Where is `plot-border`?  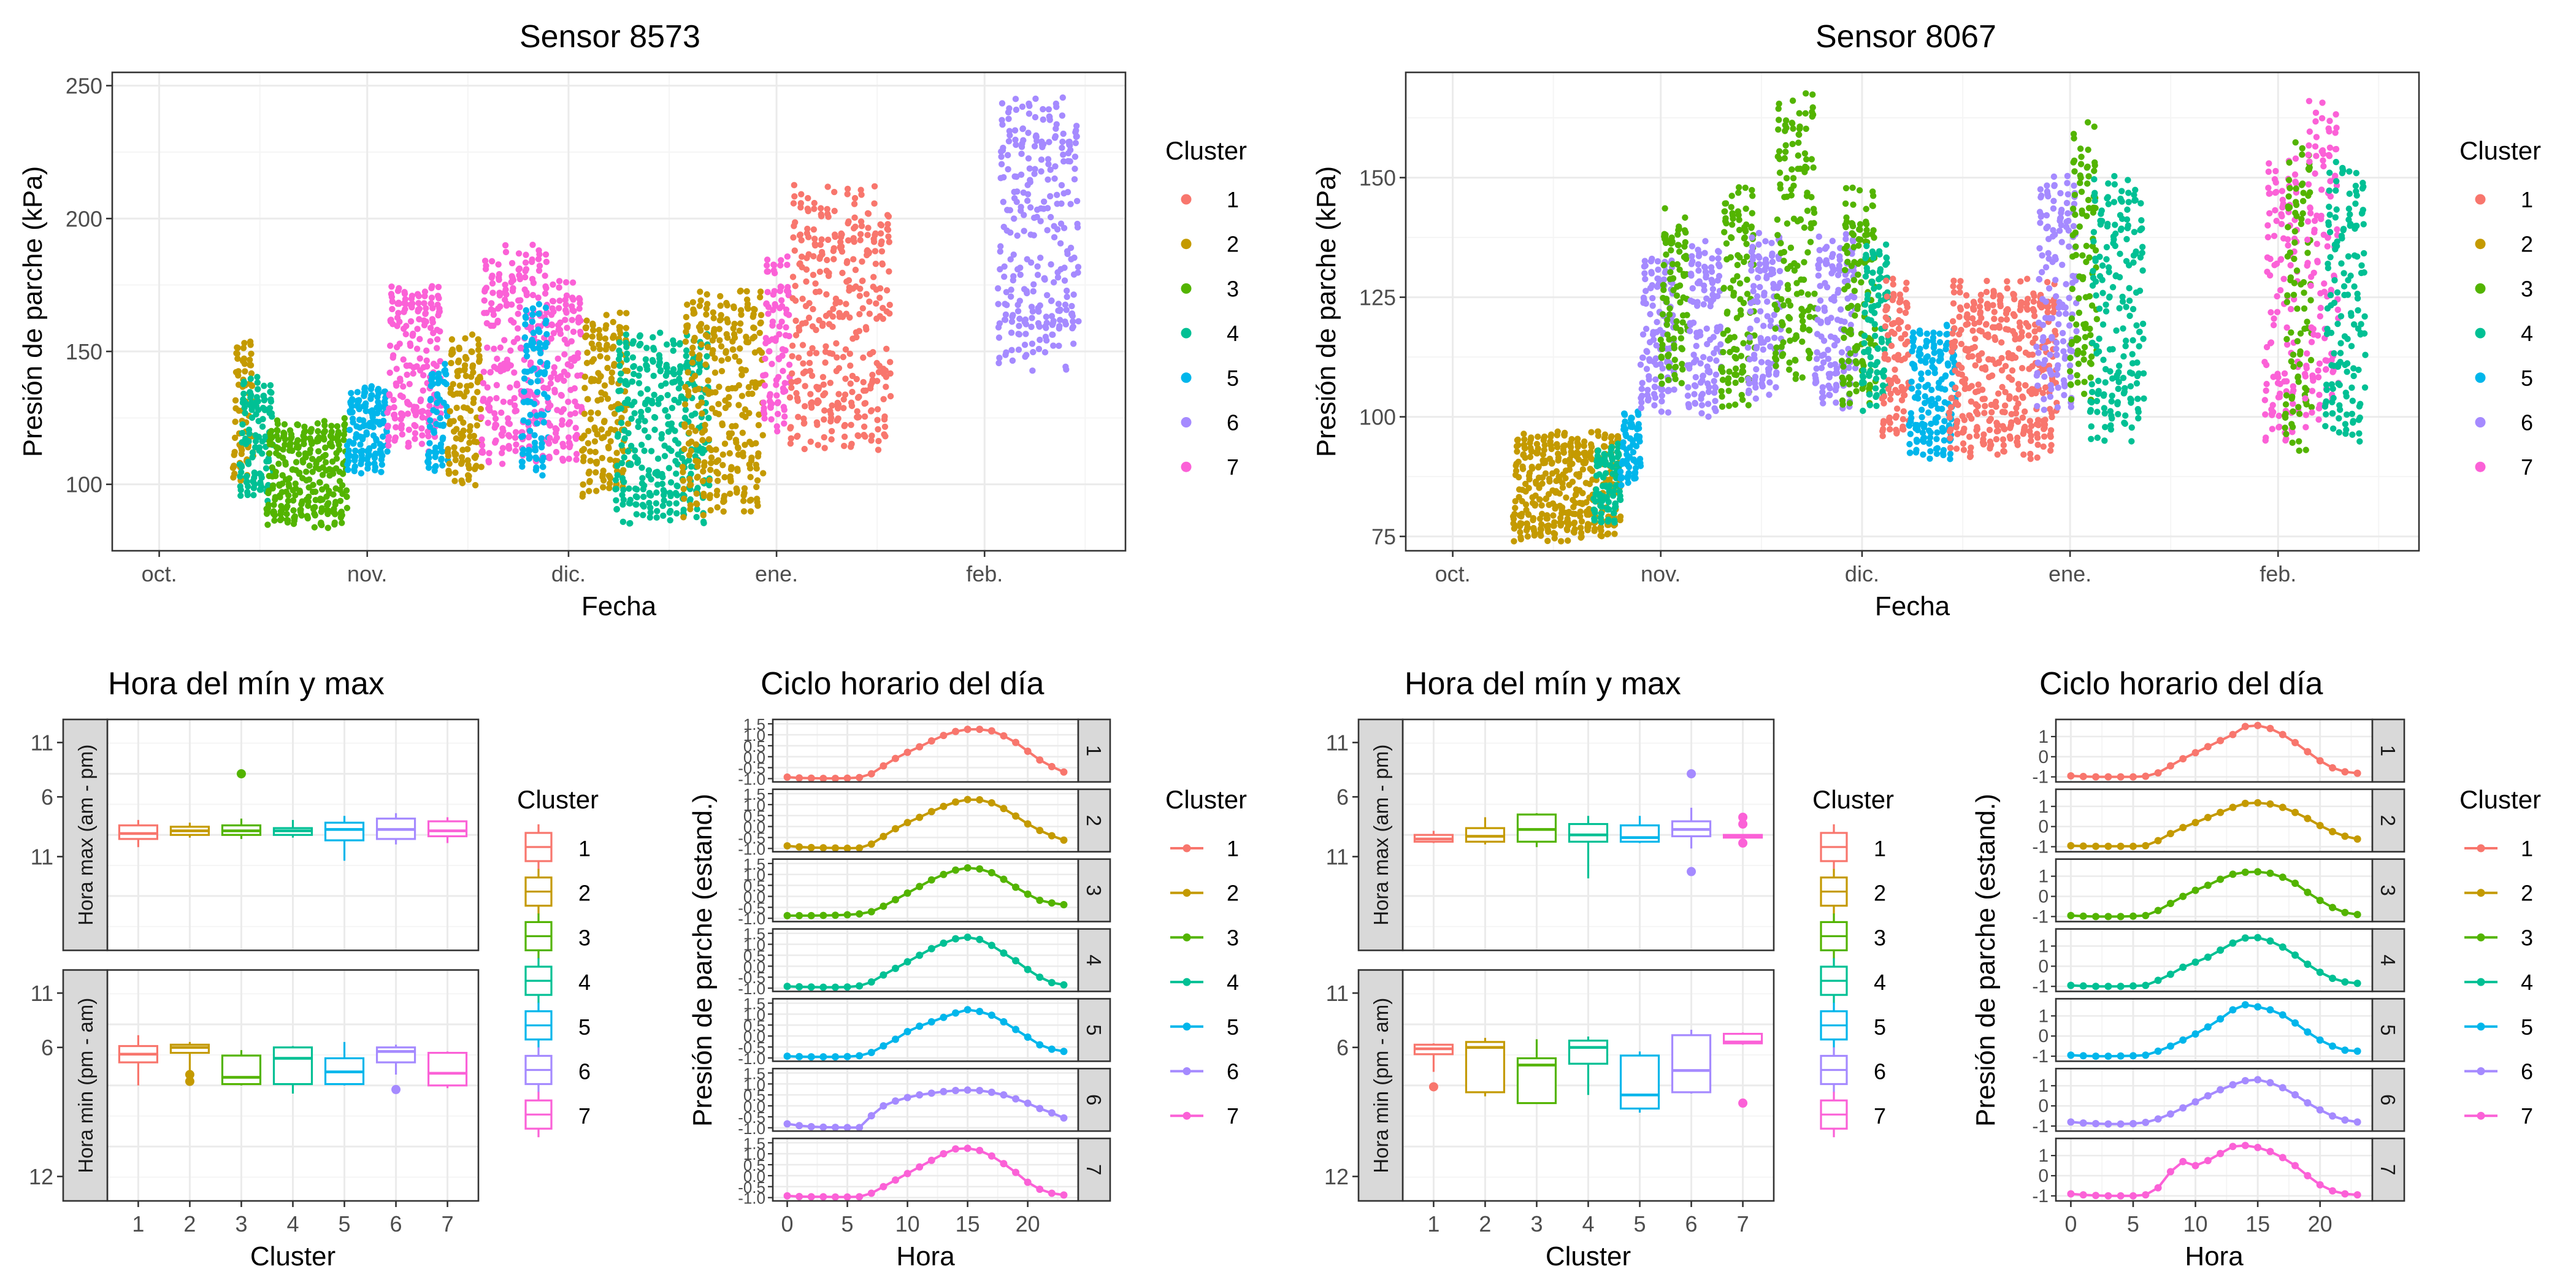 plot-border is located at coordinates (619, 311).